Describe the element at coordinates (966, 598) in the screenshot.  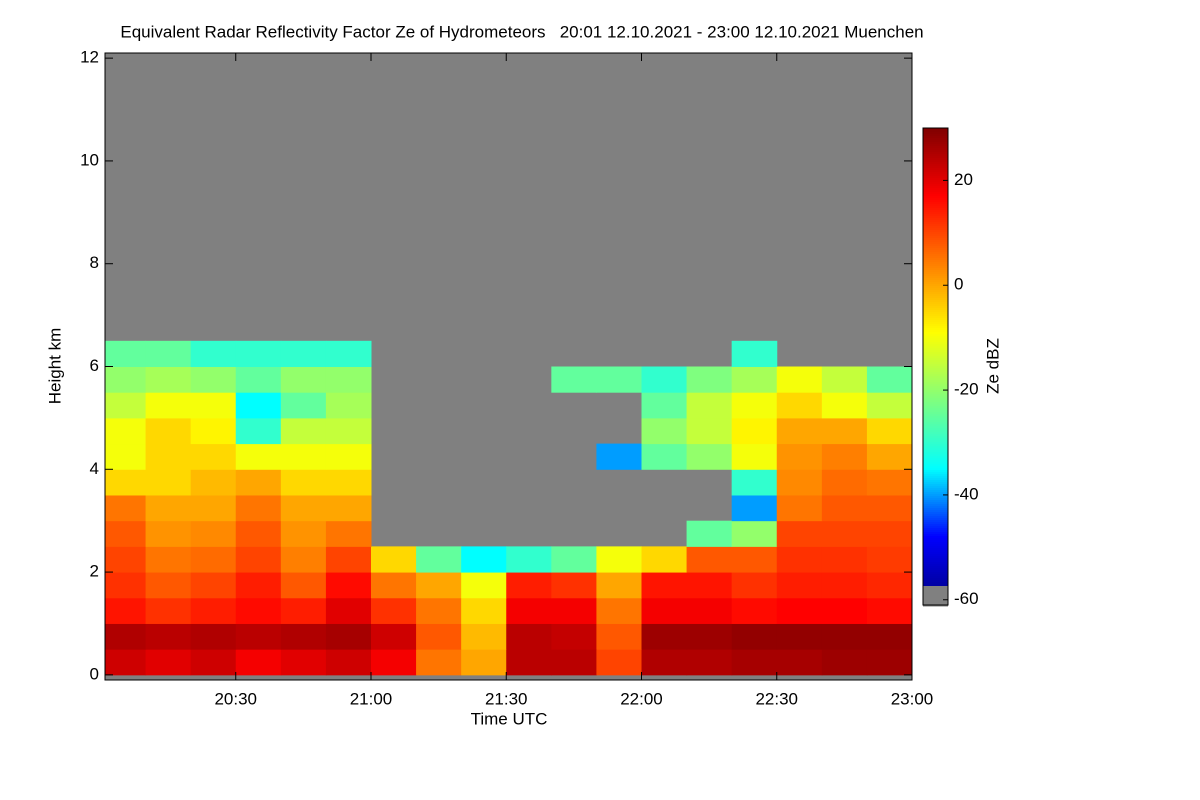
I see `colorbar-tick-label: -60` at that location.